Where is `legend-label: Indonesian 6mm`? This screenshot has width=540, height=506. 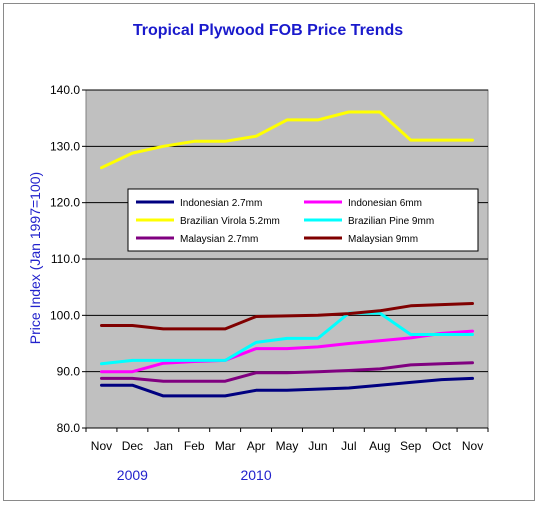 legend-label: Indonesian 6mm is located at coordinates (385, 203).